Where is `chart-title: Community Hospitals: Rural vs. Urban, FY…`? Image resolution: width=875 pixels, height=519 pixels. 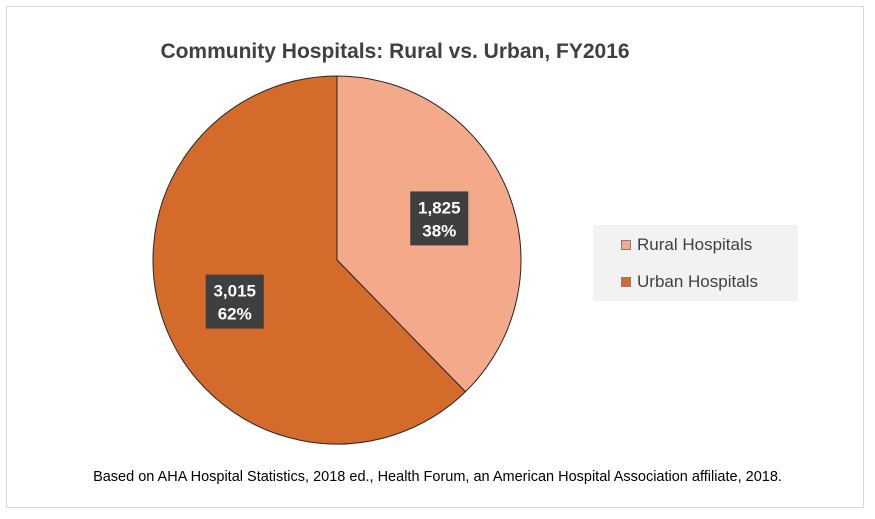
chart-title: Community Hospitals: Rural vs. Urban, FY… is located at coordinates (395, 51).